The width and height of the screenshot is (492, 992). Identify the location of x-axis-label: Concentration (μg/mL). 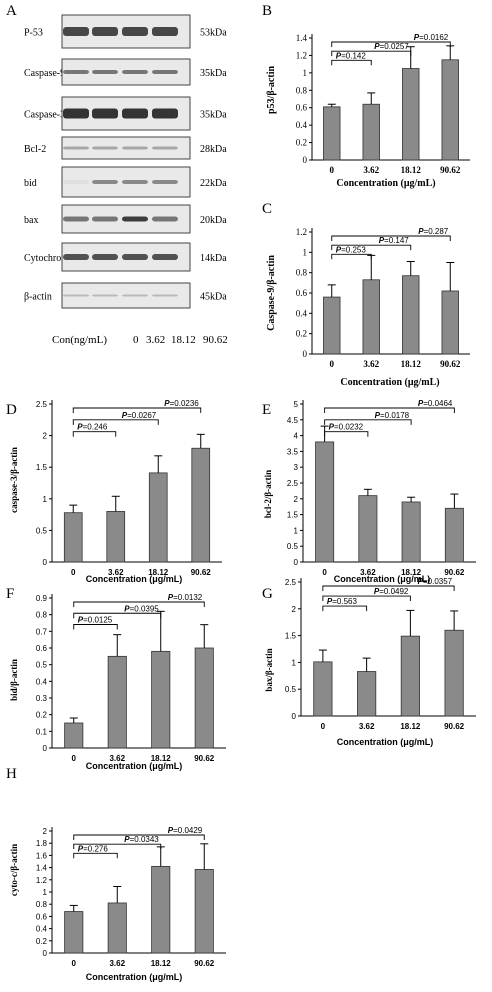
(385, 183).